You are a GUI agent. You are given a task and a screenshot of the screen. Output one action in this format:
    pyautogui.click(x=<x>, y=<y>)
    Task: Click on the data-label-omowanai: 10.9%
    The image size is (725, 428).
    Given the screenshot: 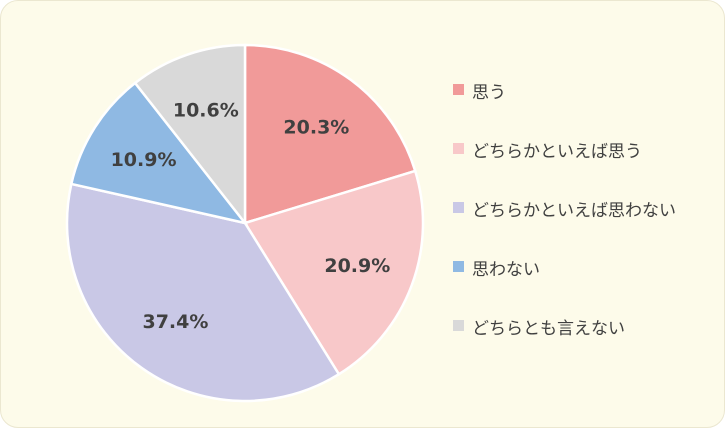 What is the action you would take?
    pyautogui.click(x=144, y=160)
    